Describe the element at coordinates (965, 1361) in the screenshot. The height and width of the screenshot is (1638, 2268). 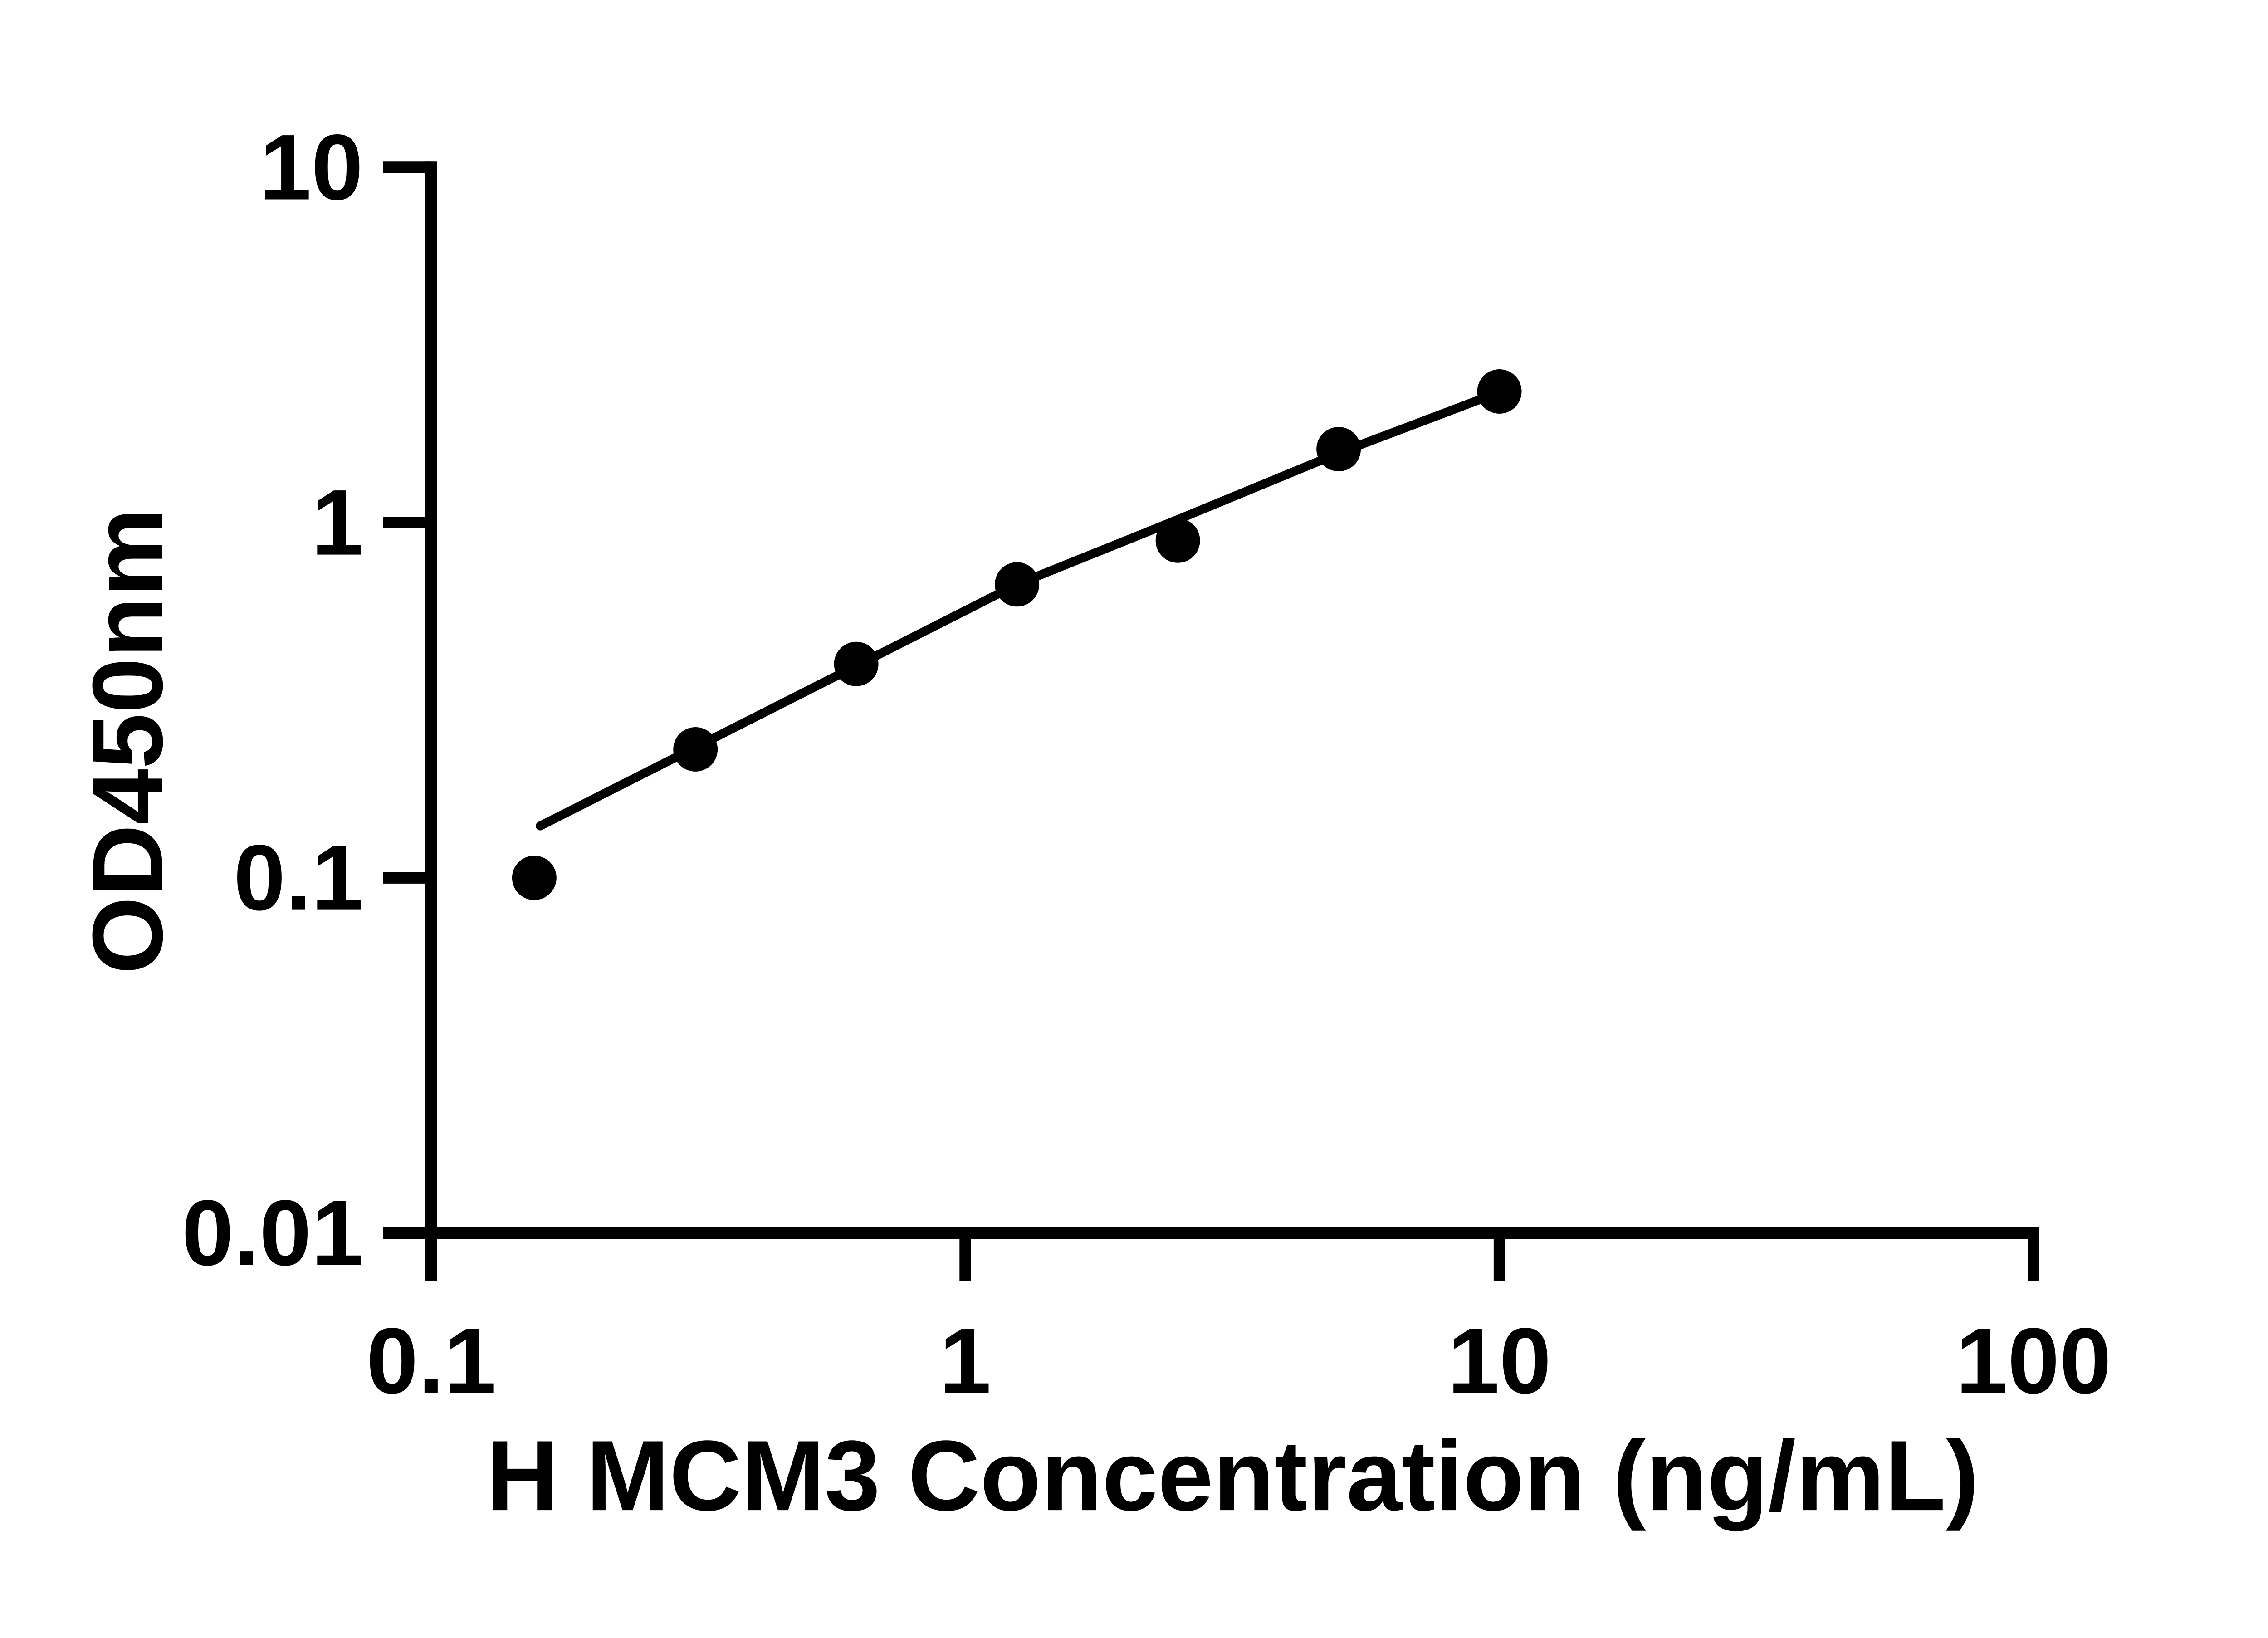
I see `x-tick-label: 1` at that location.